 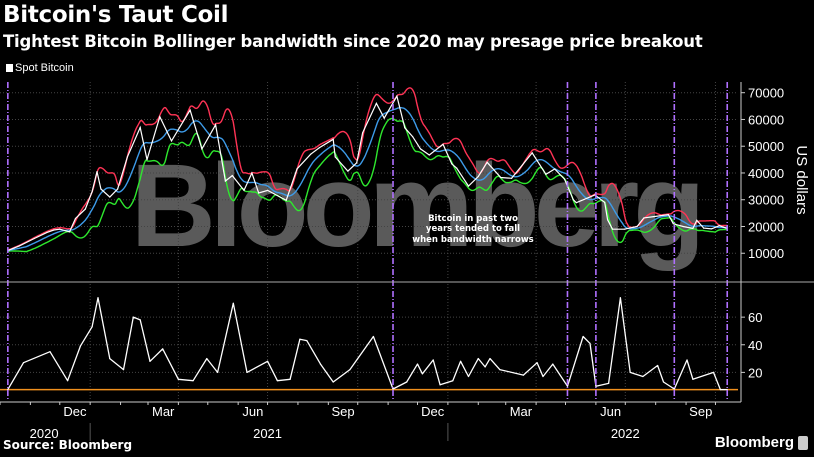 What do you see at coordinates (766, 200) in the screenshot?
I see `y-tick-label: 30000` at bounding box center [766, 200].